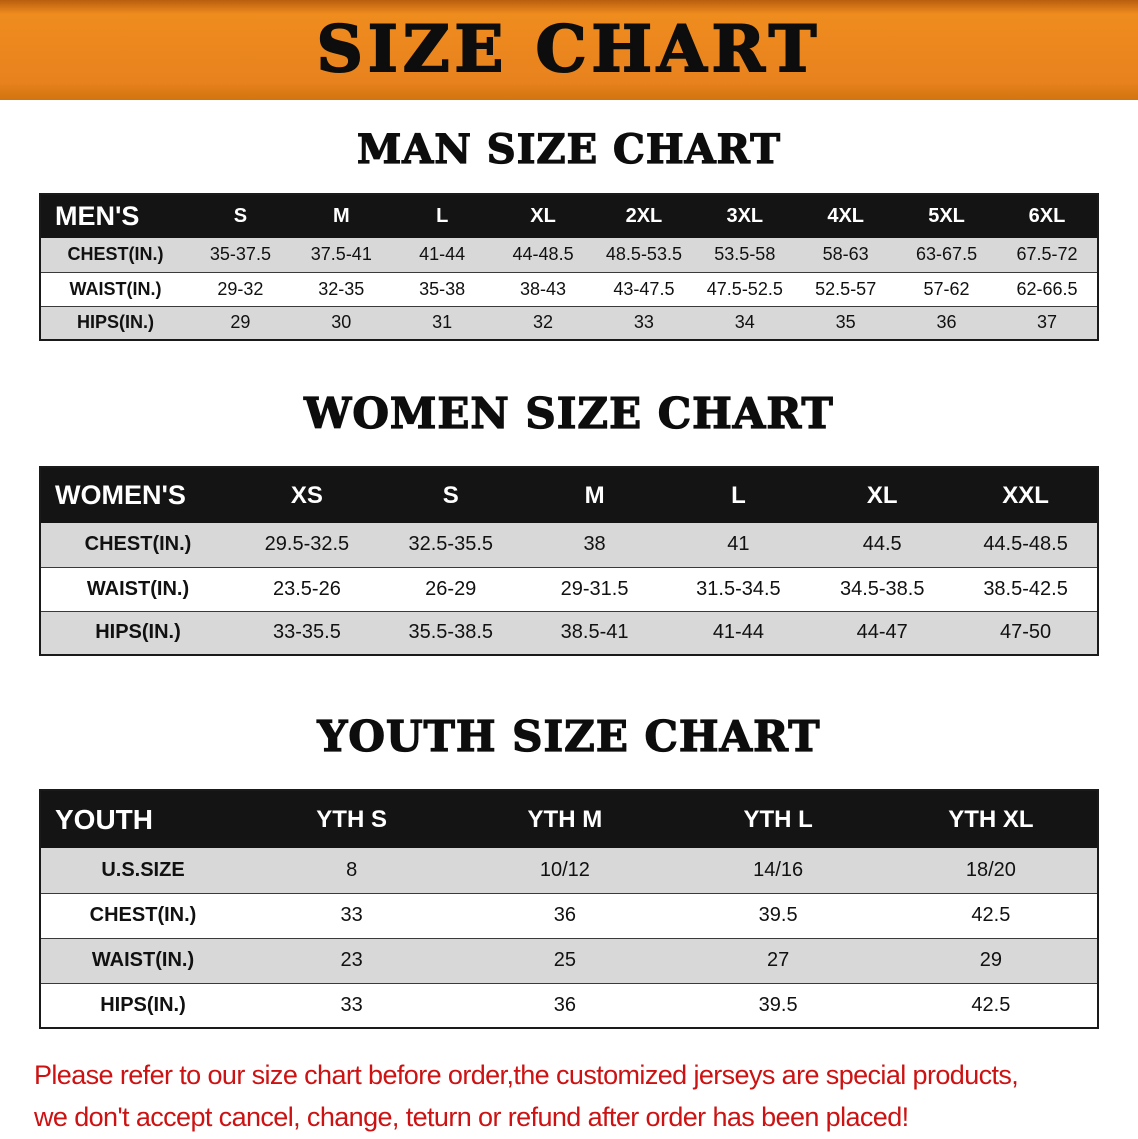 The width and height of the screenshot is (1138, 1139). What do you see at coordinates (565, 819) in the screenshot?
I see `size-column-header: YTH M` at bounding box center [565, 819].